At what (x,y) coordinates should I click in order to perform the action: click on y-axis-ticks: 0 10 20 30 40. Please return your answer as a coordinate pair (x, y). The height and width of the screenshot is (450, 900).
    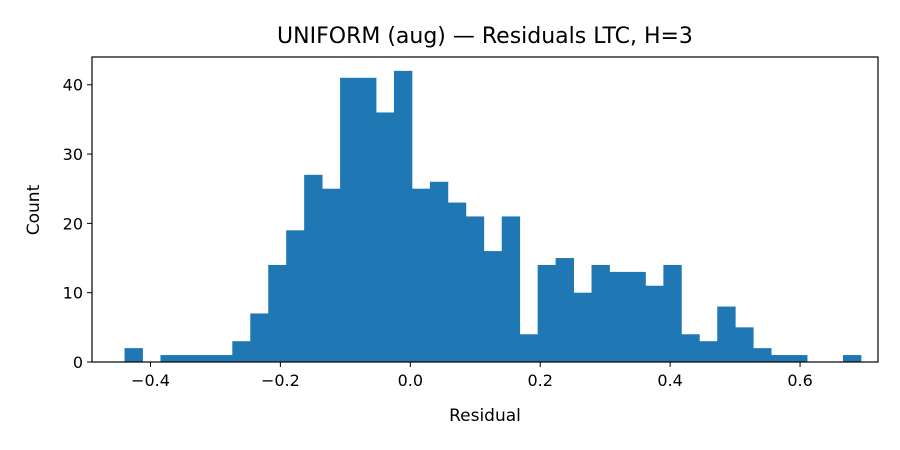
    Looking at the image, I should click on (77, 224).